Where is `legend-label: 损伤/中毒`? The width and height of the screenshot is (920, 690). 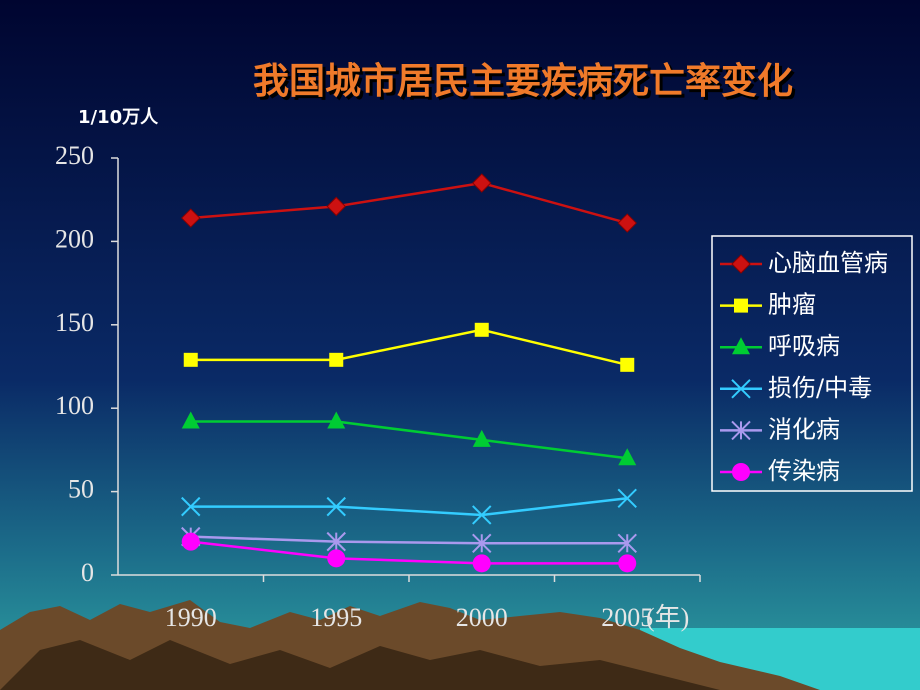 legend-label: 损伤/中毒 is located at coordinates (820, 388).